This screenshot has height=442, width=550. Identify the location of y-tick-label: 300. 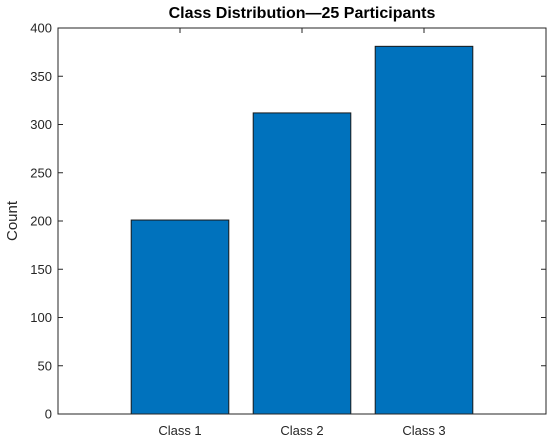
(41, 124).